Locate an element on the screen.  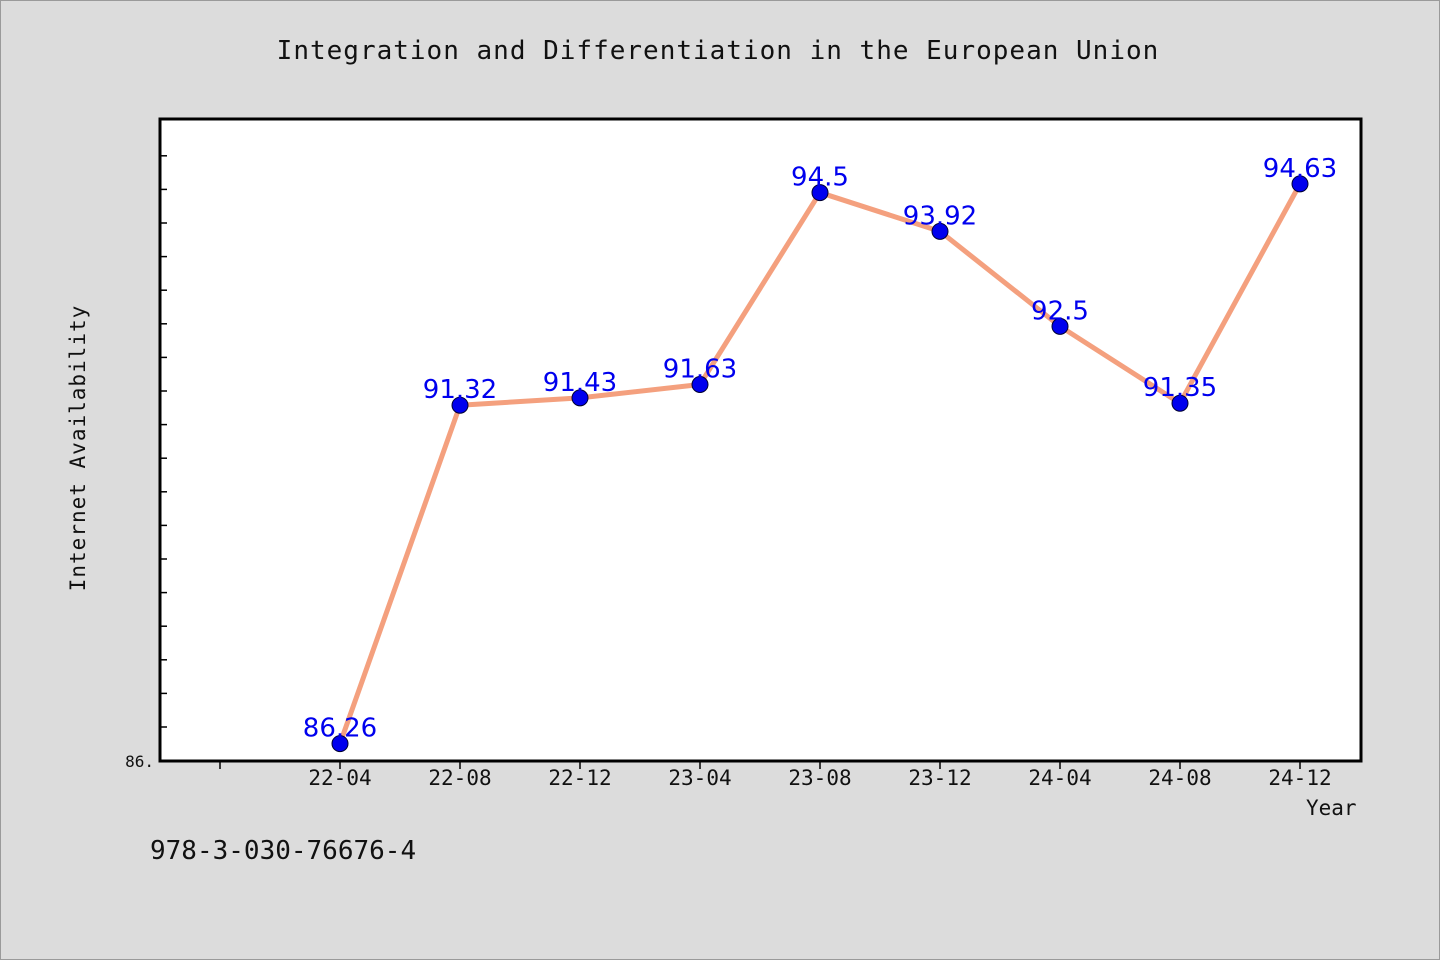
data-label: 93.92 is located at coordinates (940, 216).